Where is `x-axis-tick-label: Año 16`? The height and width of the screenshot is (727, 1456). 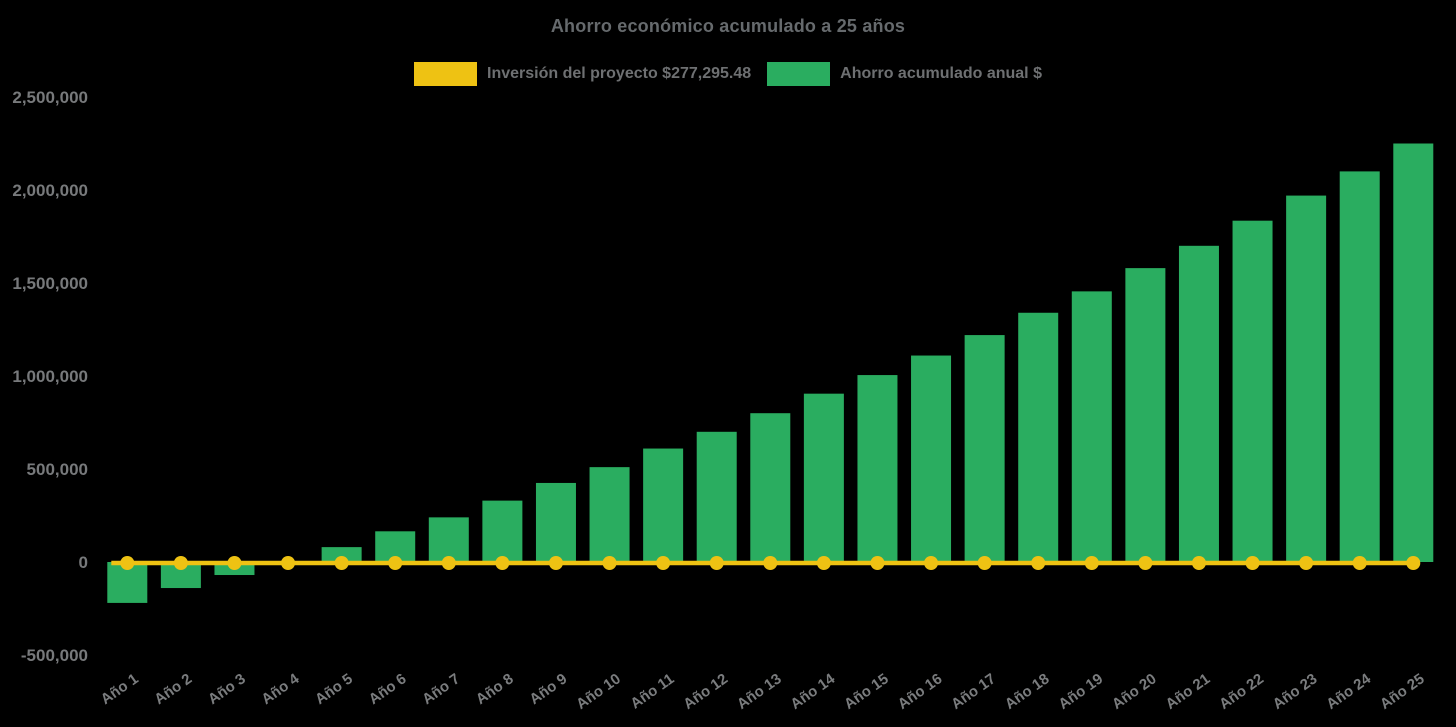
x-axis-tick-label: Año 16 is located at coordinates (920, 691).